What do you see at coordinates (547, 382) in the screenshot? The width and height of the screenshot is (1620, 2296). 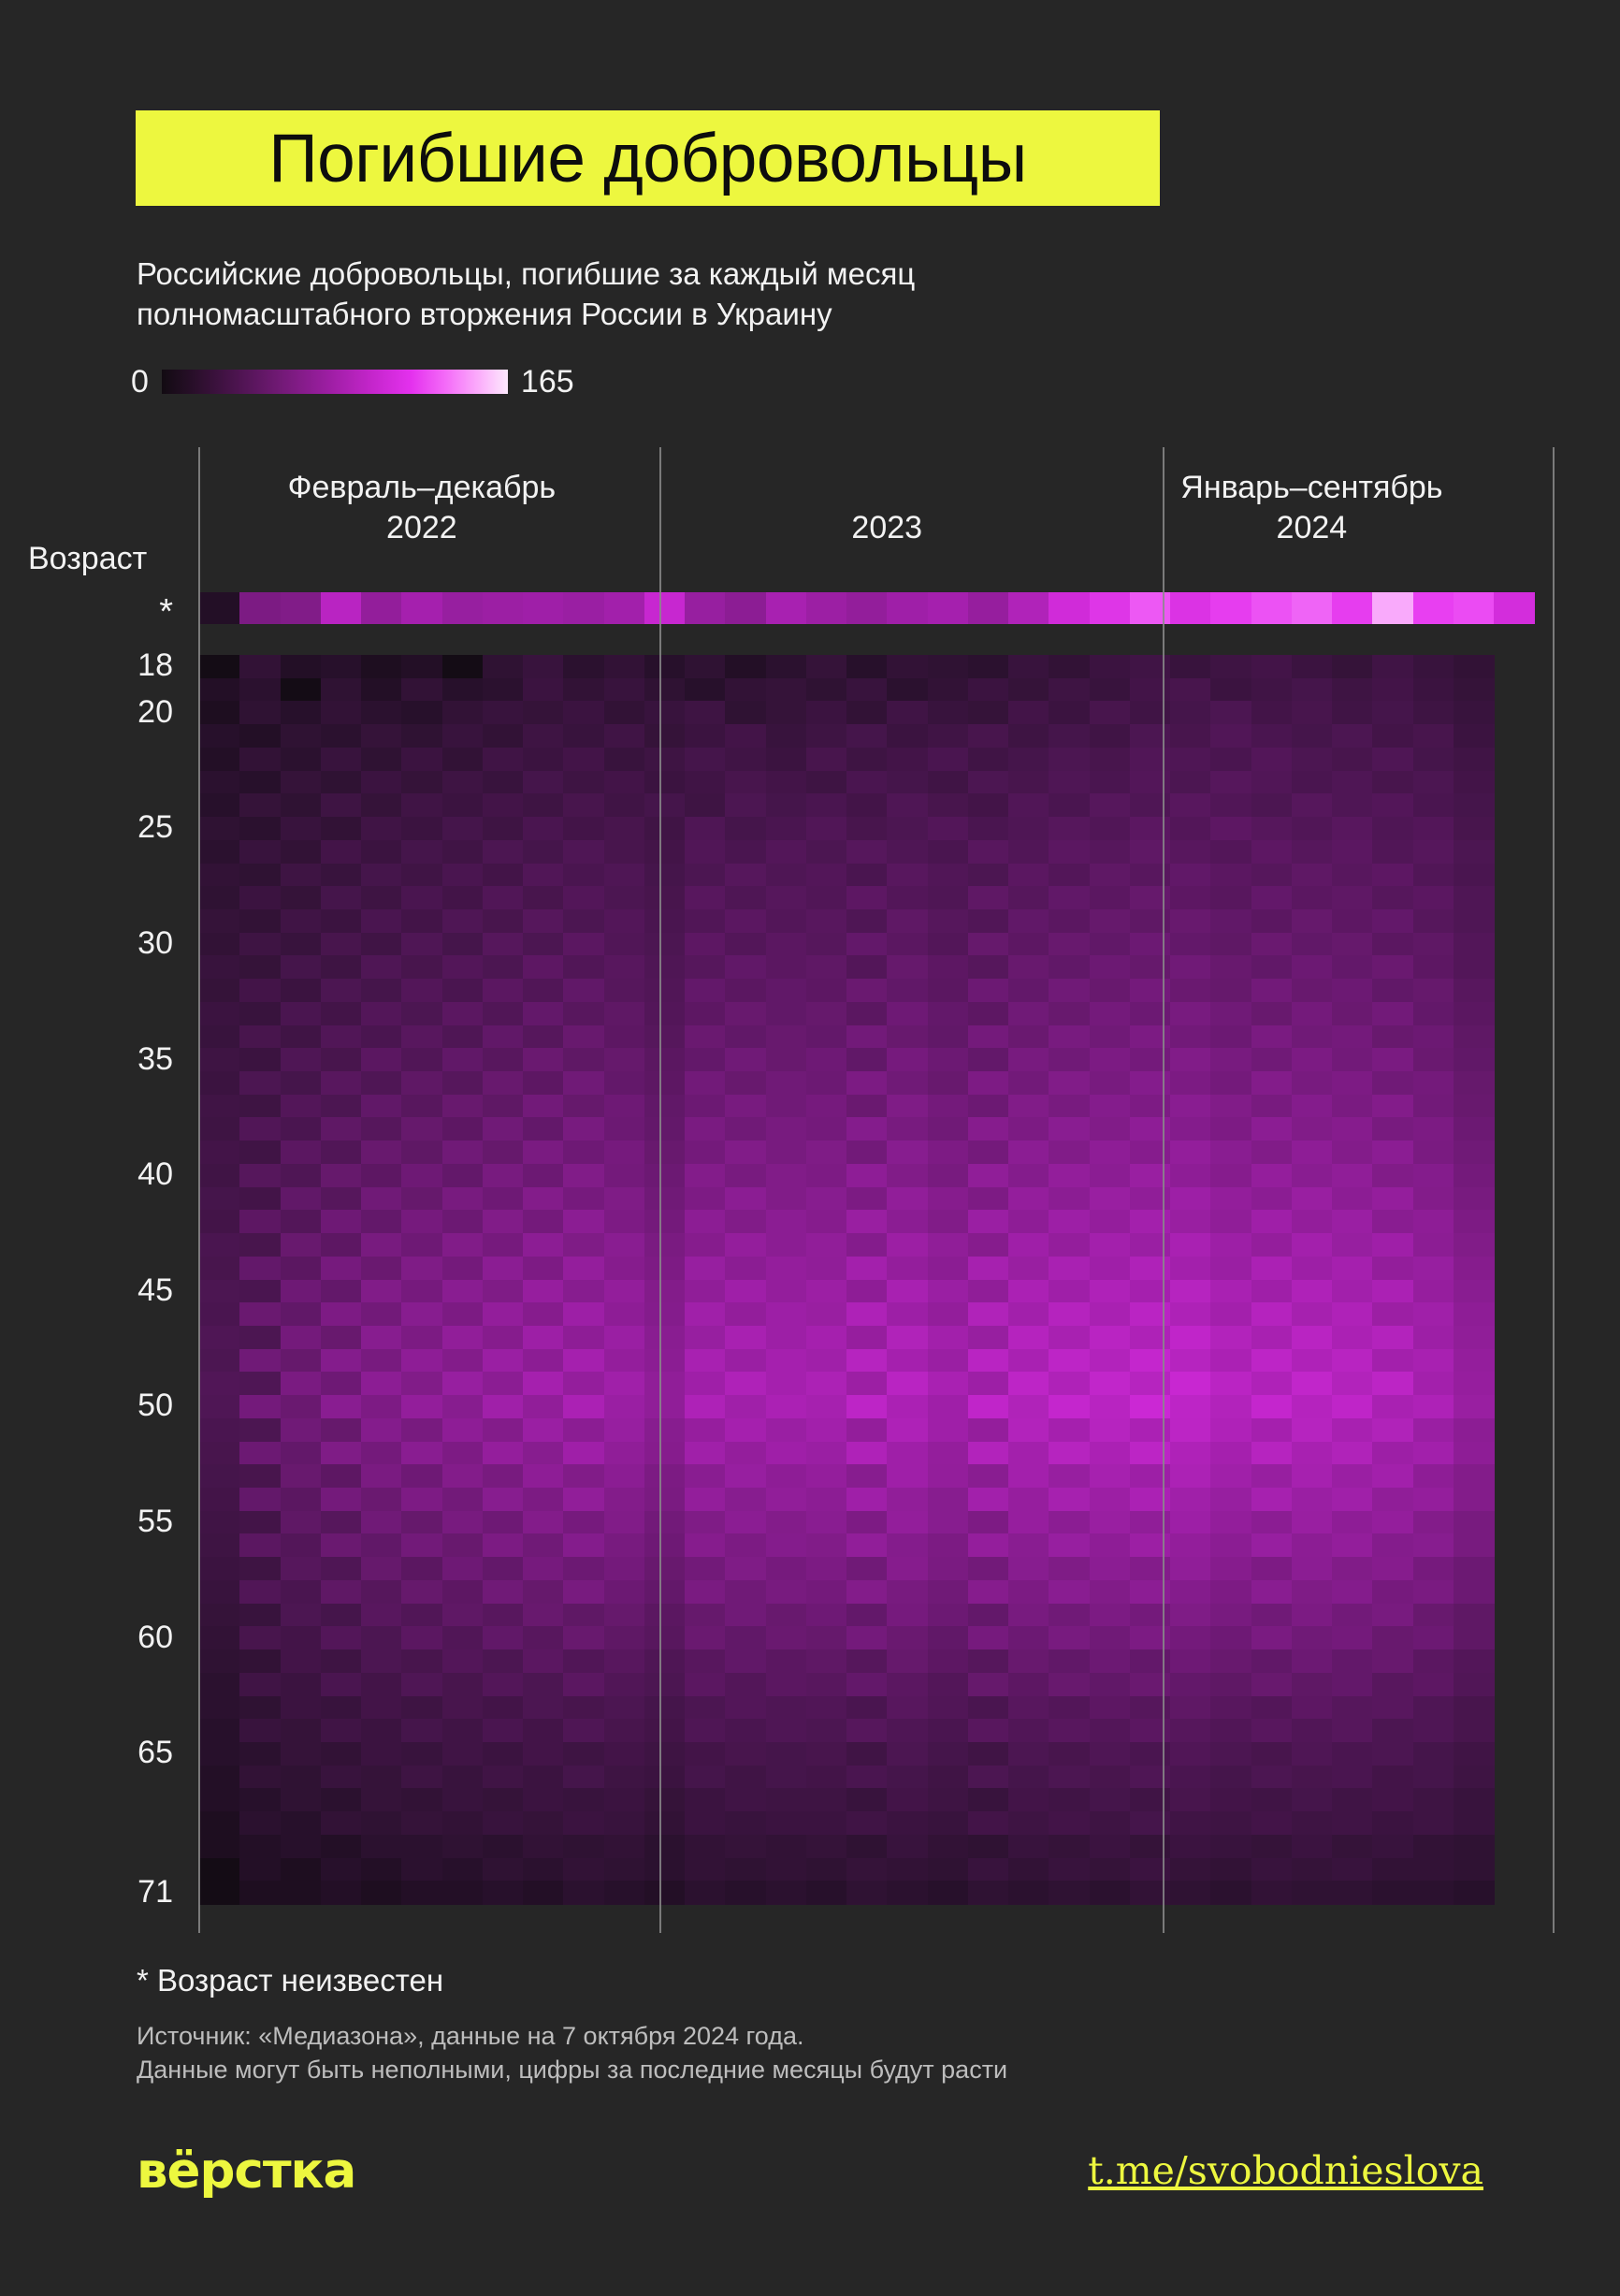 I see `legend-max-value: 165` at bounding box center [547, 382].